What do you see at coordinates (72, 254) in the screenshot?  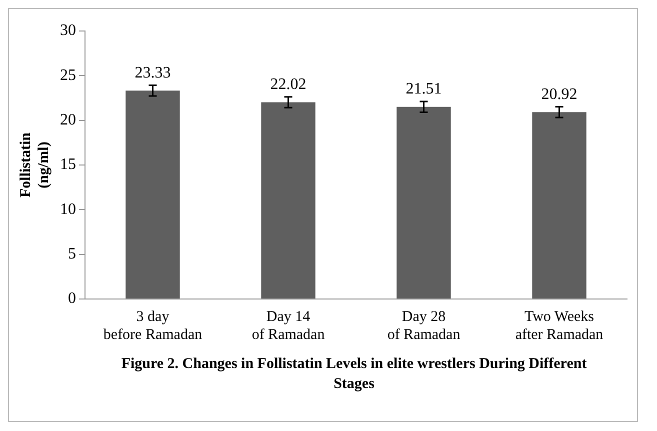 I see `y-tick-label: 5` at bounding box center [72, 254].